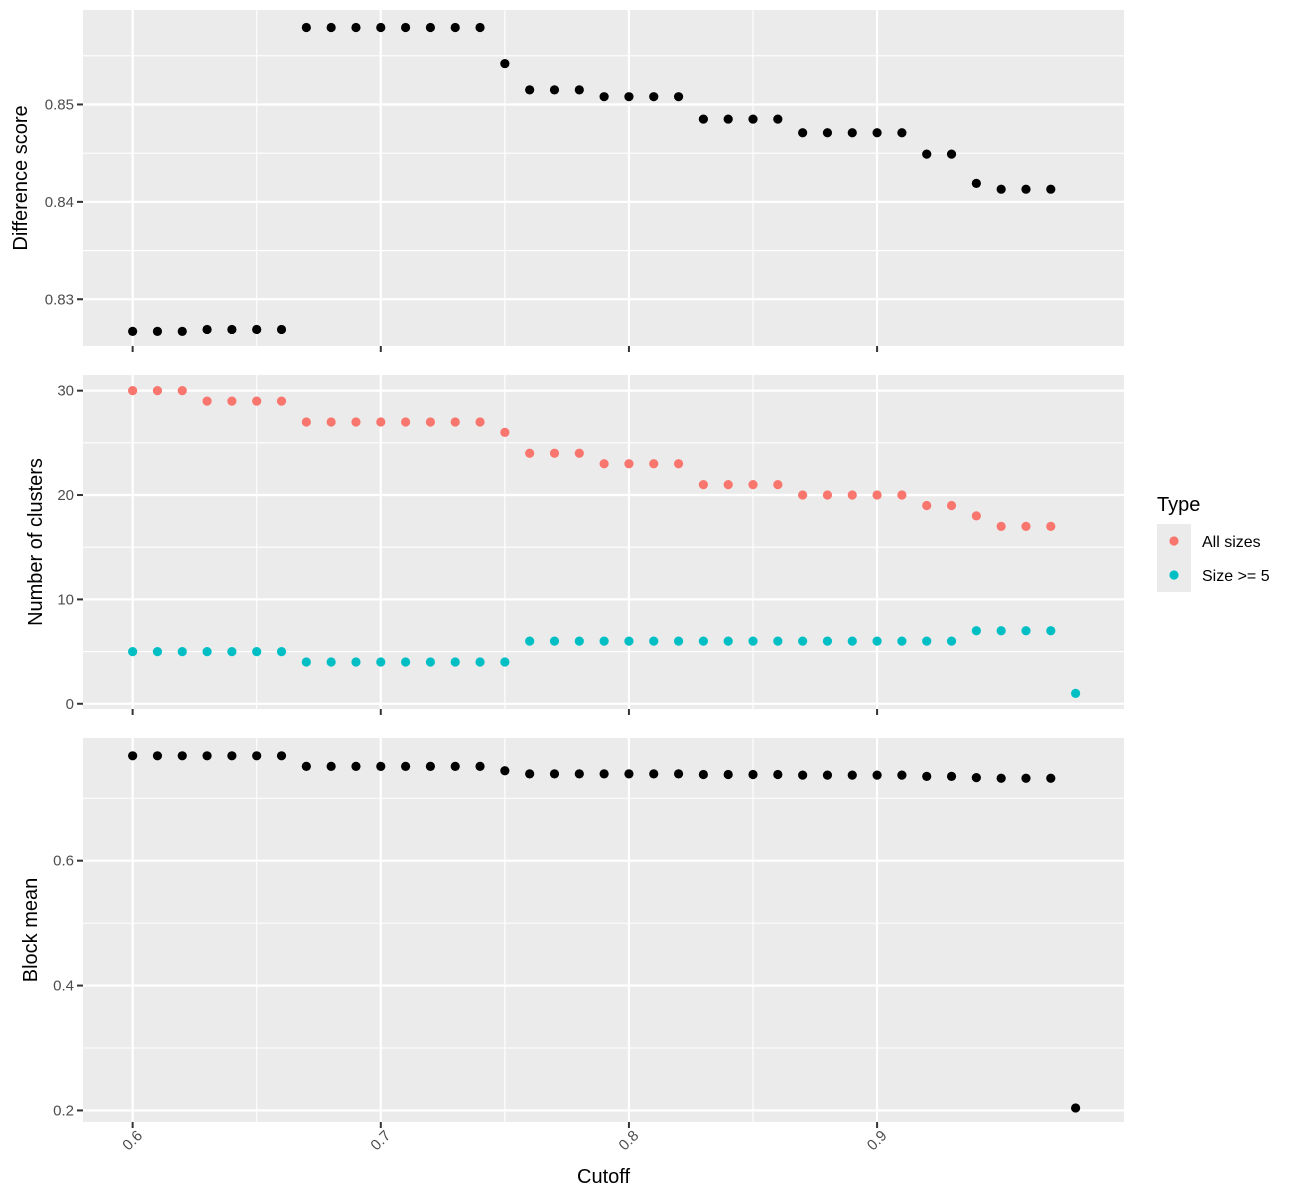 This screenshot has width=1300, height=1200. I want to click on x-tick-labels: 0.6 0.7 0.8 0.9, so click(504, 1140).